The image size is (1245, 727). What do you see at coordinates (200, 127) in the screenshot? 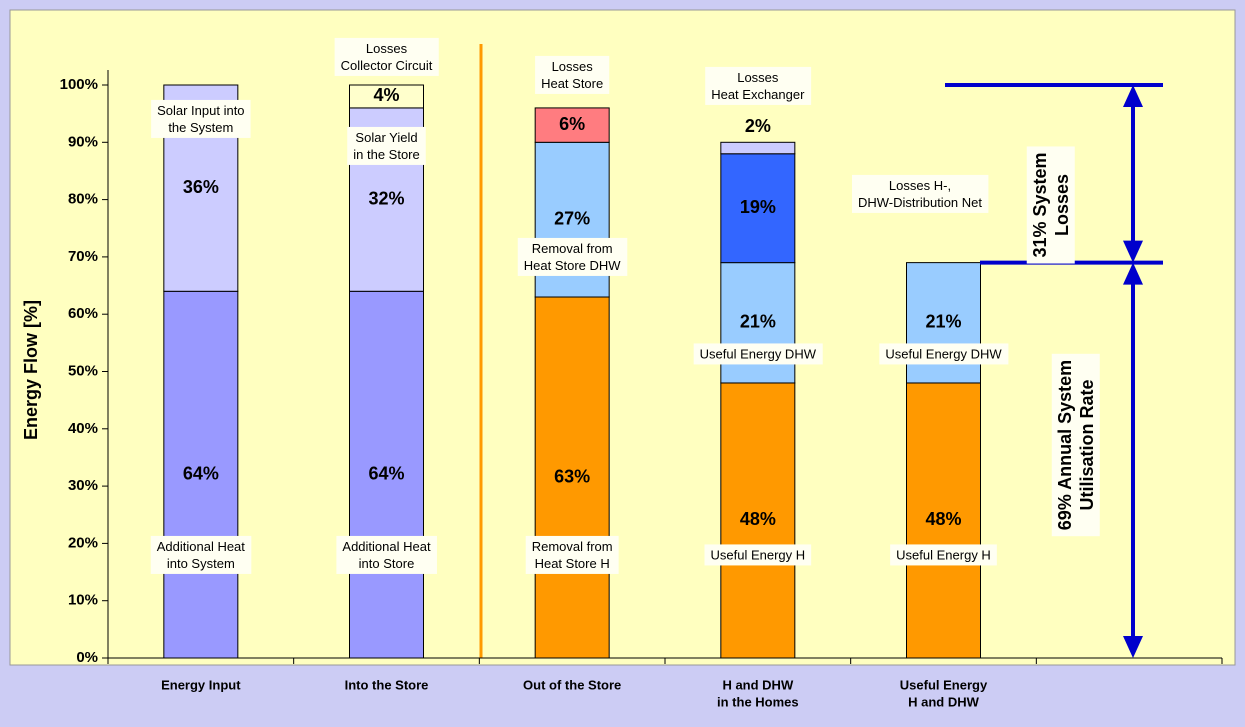
I see `label-text: the System` at bounding box center [200, 127].